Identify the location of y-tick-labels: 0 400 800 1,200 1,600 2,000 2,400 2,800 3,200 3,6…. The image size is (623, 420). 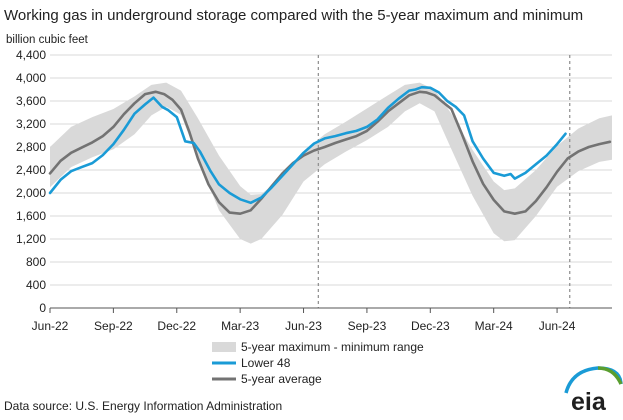
(31, 181).